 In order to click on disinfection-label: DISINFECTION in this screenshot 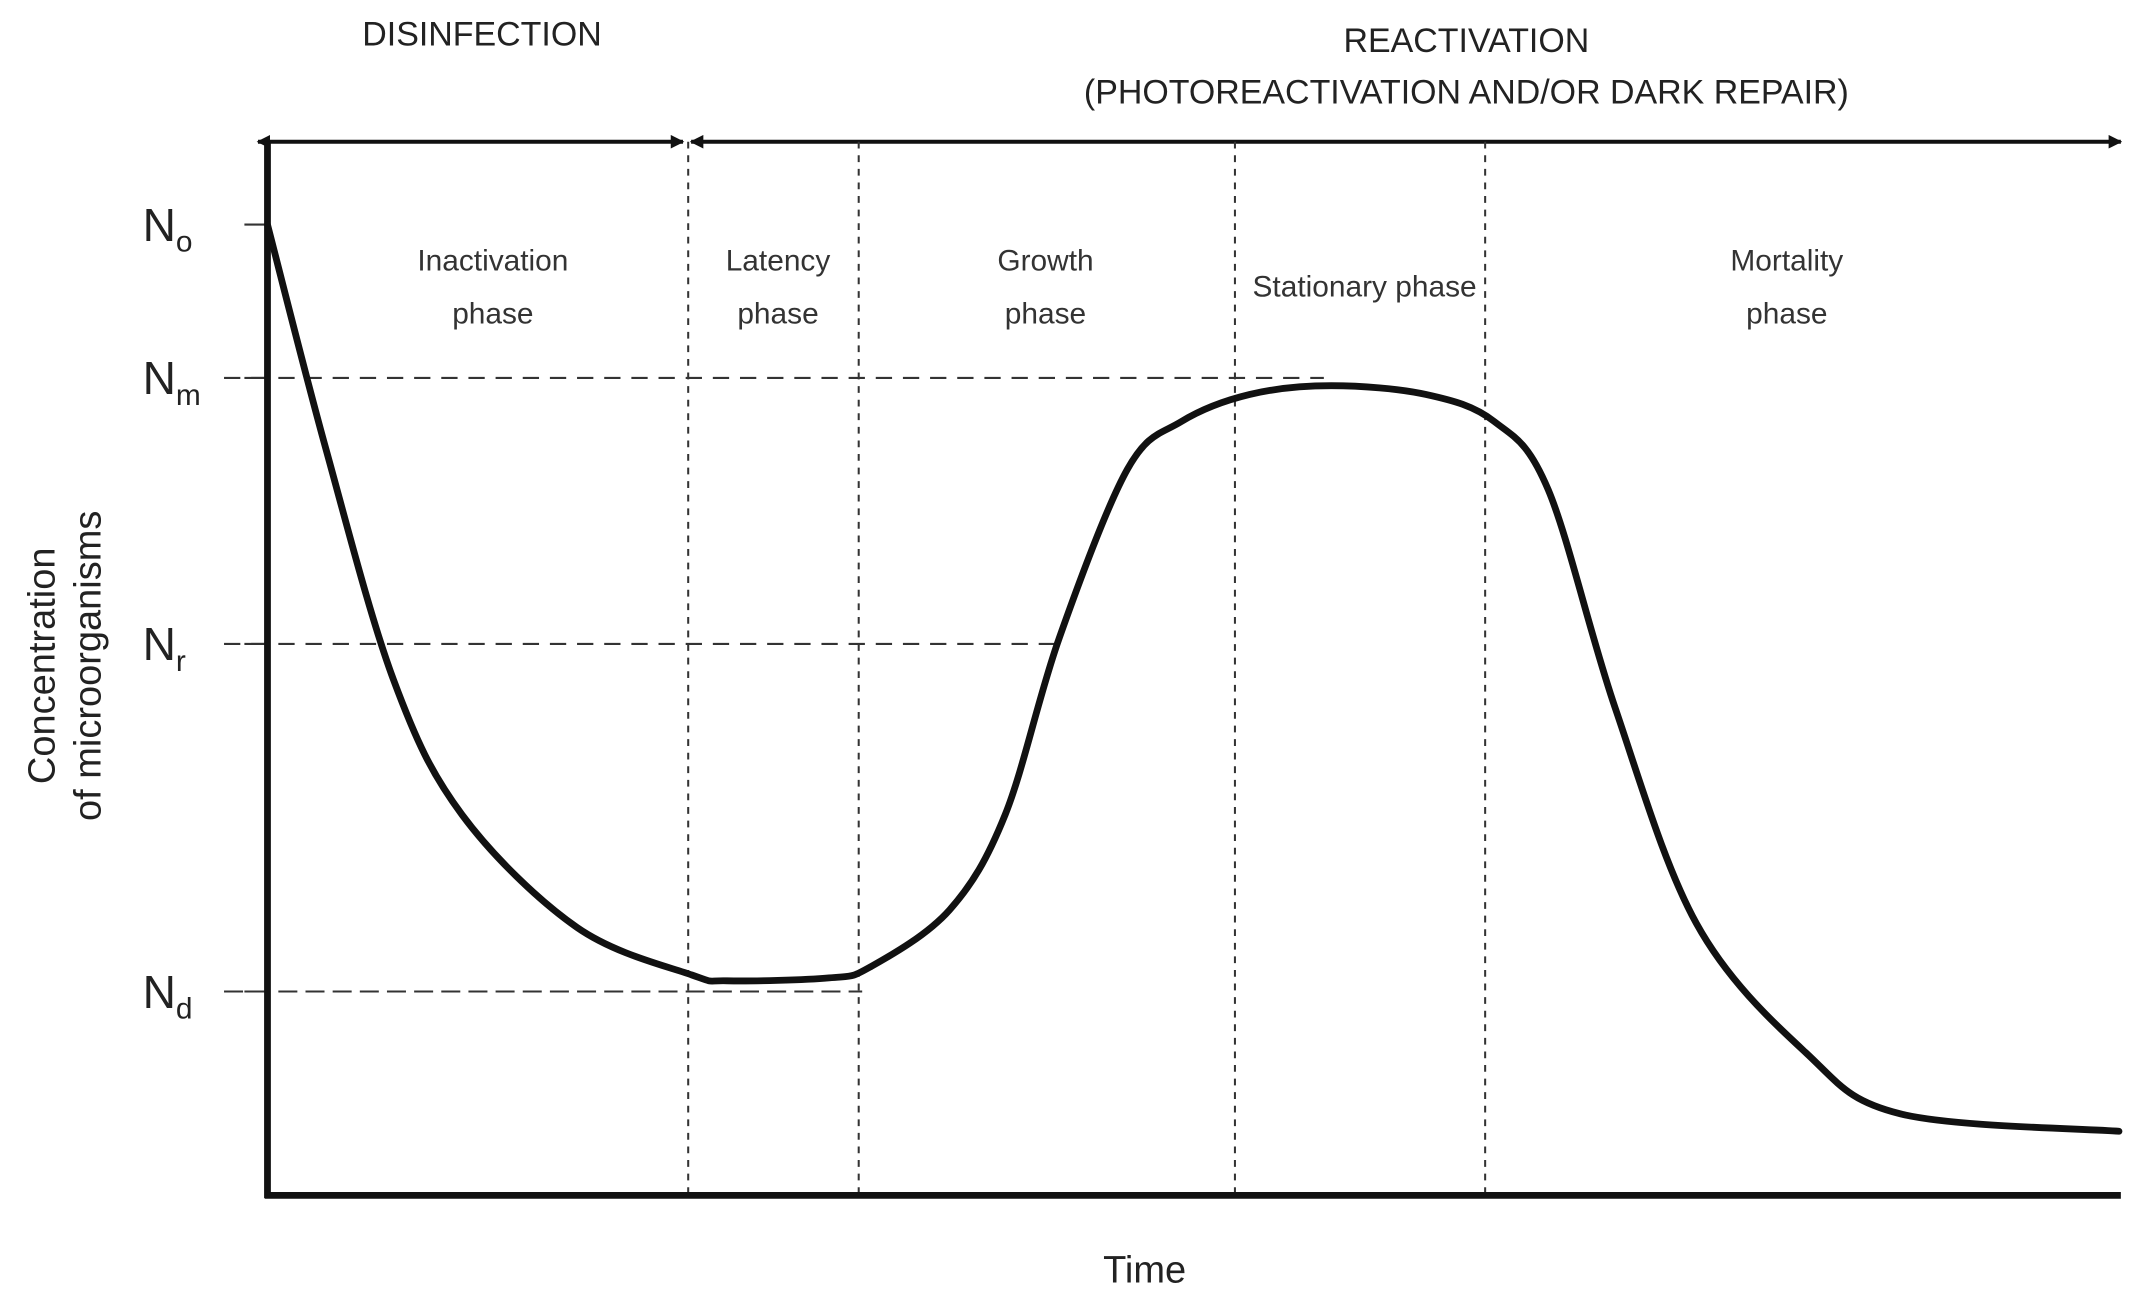, I will do `click(481, 34)`.